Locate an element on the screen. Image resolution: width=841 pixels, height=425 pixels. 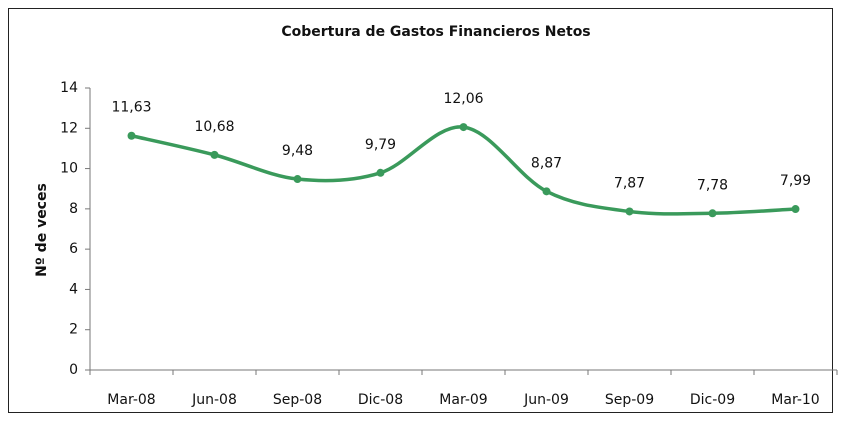
value-label: 8,87 is located at coordinates (546, 163).